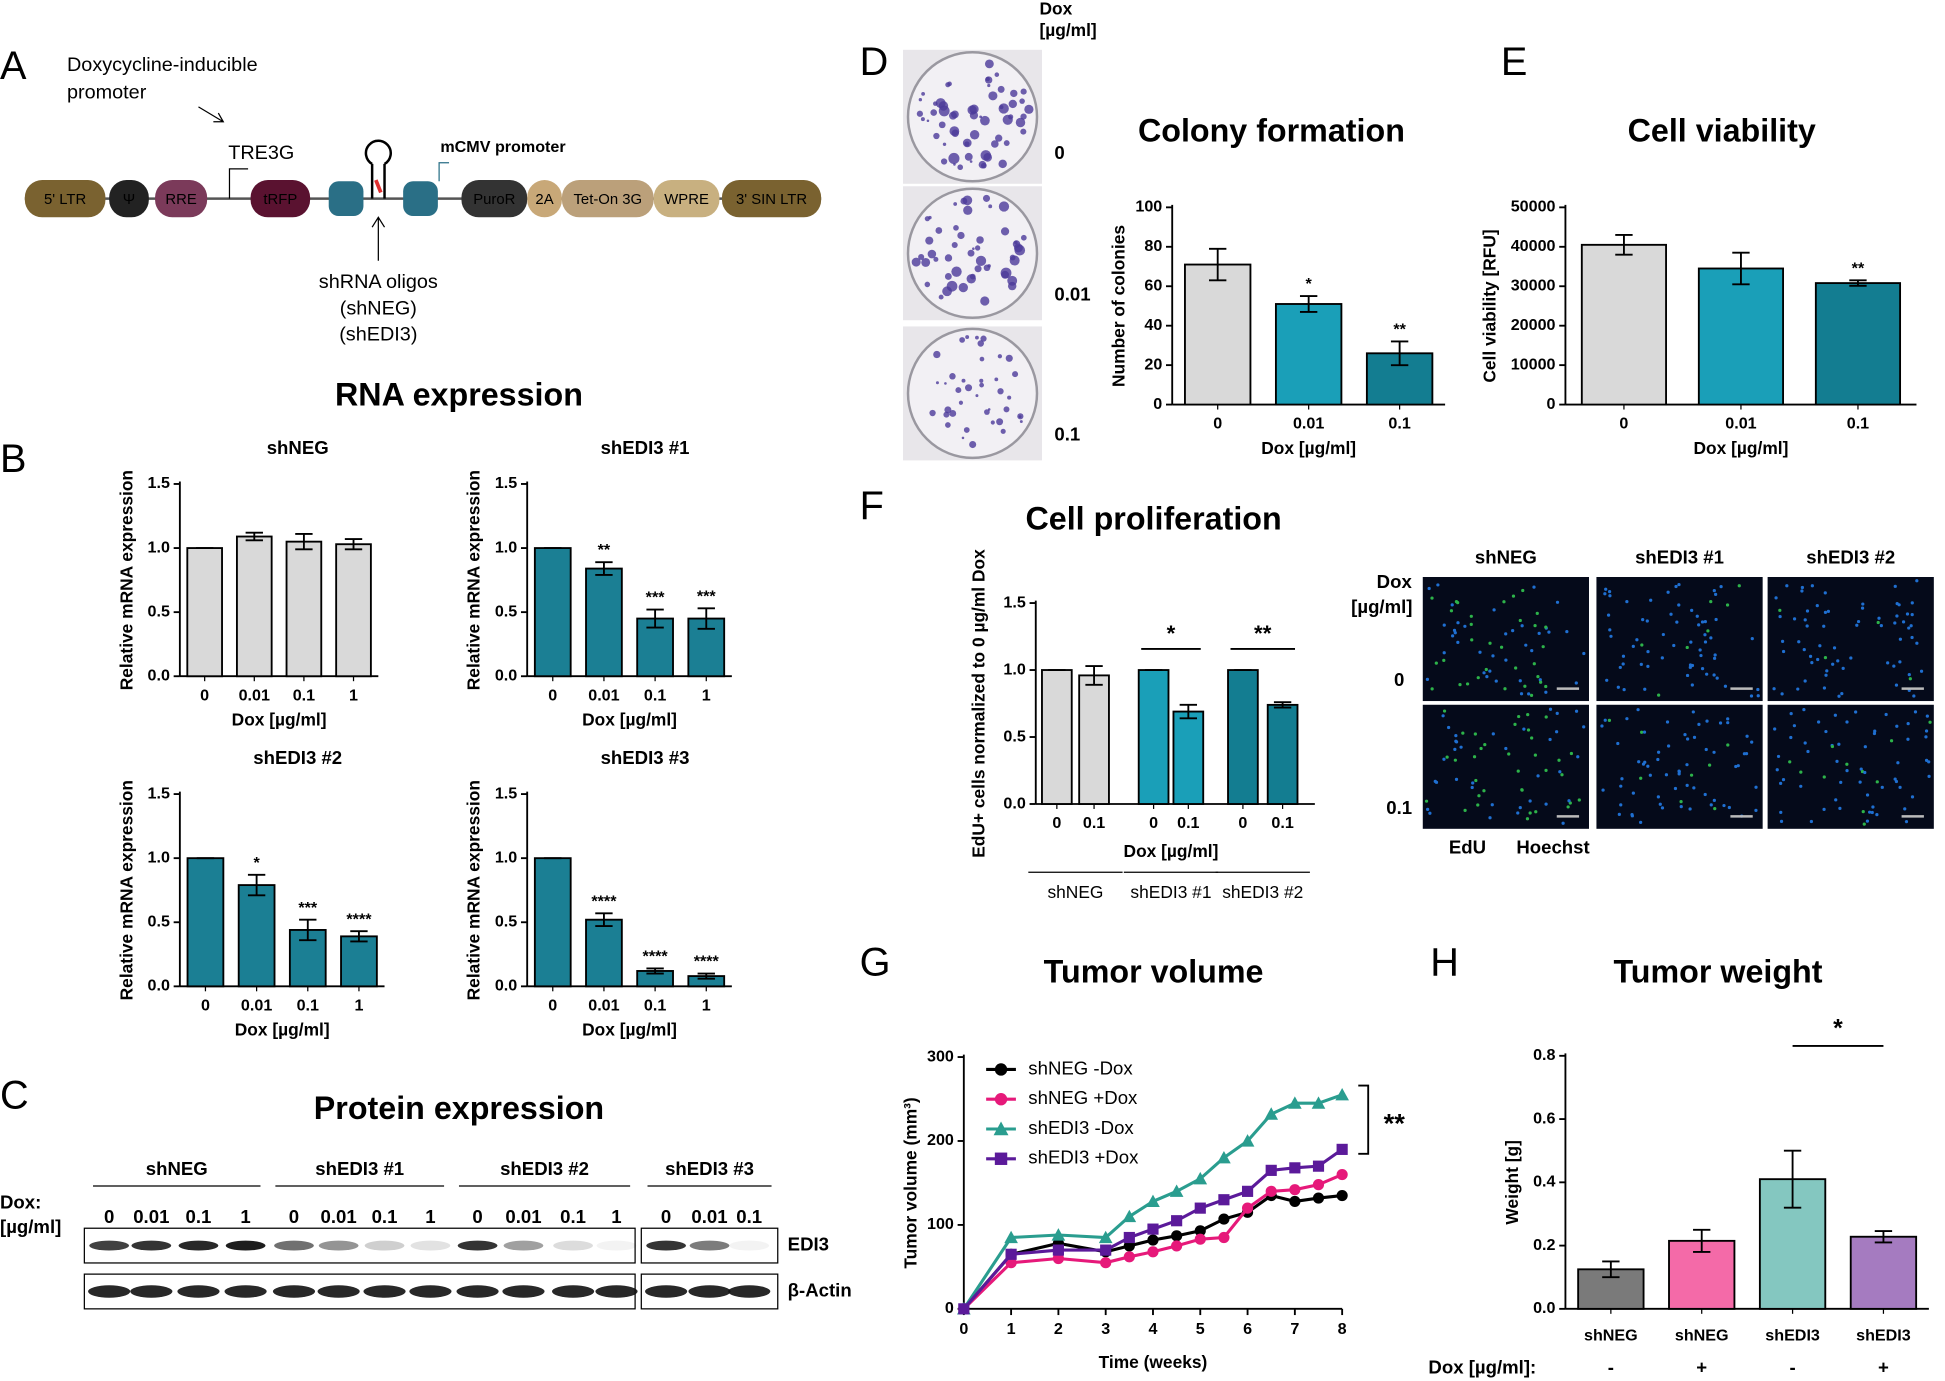 This screenshot has height=1381, width=1945. What do you see at coordinates (474, 580) in the screenshot?
I see `y-axis-title: Relative mRNA expression` at bounding box center [474, 580].